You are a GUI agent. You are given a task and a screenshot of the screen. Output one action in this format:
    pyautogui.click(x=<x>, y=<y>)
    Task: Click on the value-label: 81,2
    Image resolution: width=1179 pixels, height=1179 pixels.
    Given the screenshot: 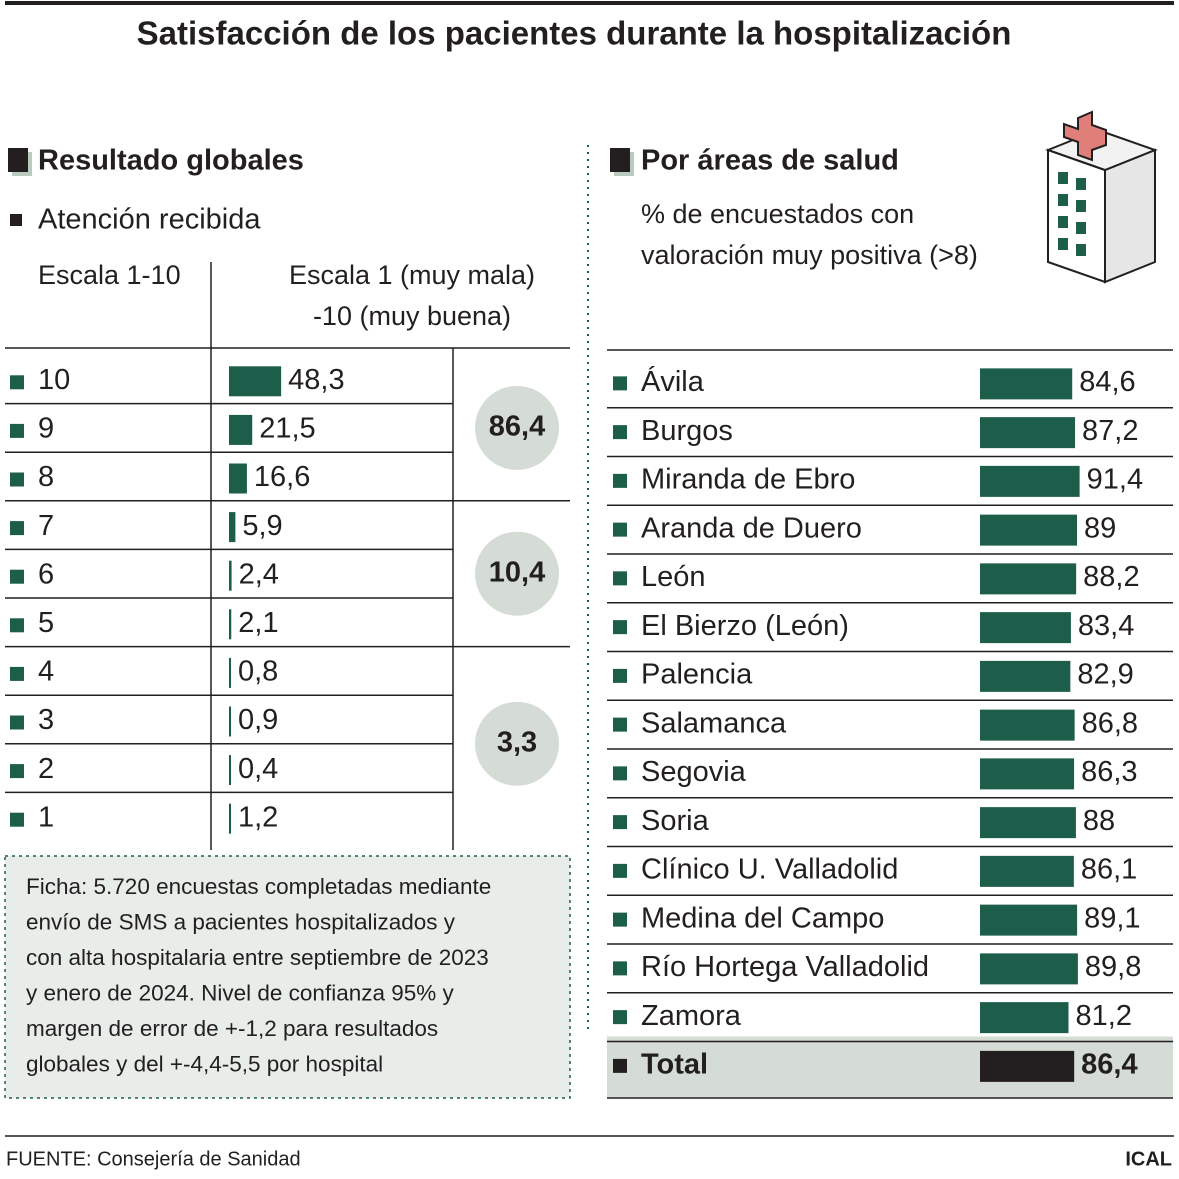 What is the action you would take?
    pyautogui.click(x=1104, y=1016)
    